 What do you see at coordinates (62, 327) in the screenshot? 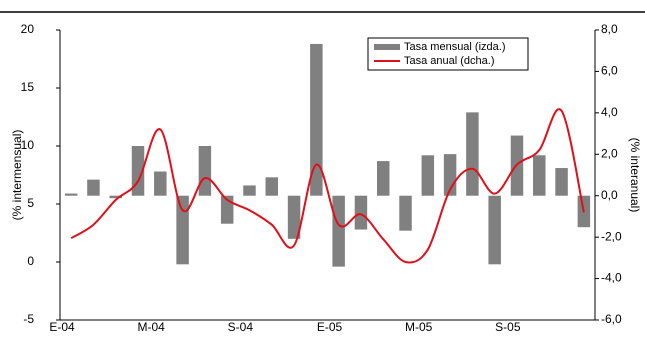
I see `x-tick-label: E-04` at bounding box center [62, 327].